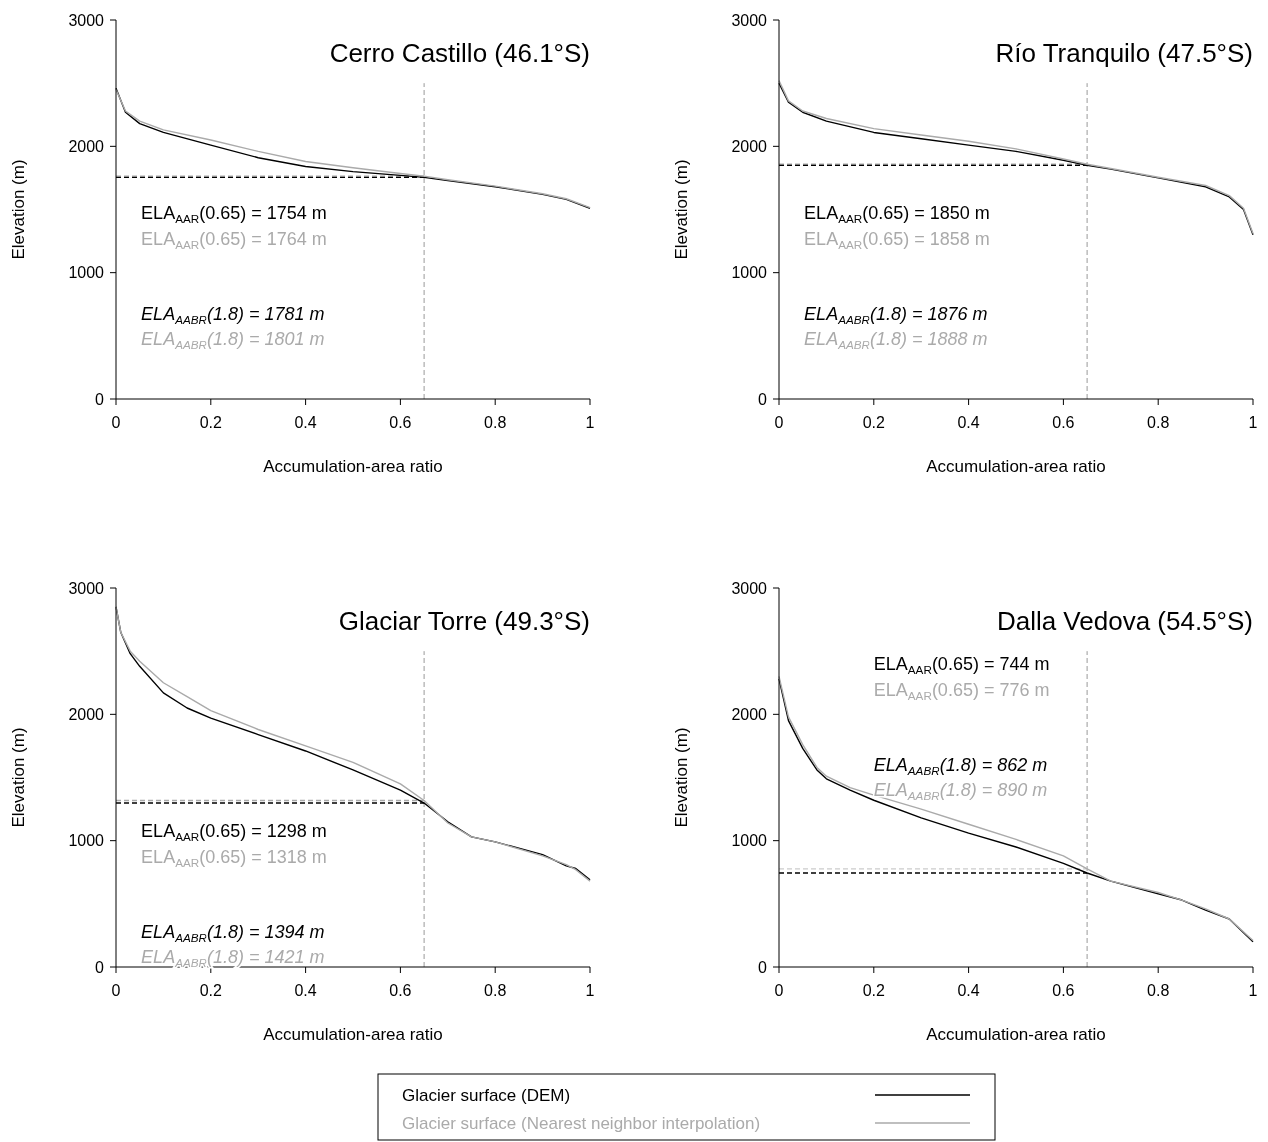 The height and width of the screenshot is (1142, 1268). Describe the element at coordinates (897, 214) in the screenshot. I see `annotation: ELA$_{AAR}$(0.65) = 1850 m` at that location.